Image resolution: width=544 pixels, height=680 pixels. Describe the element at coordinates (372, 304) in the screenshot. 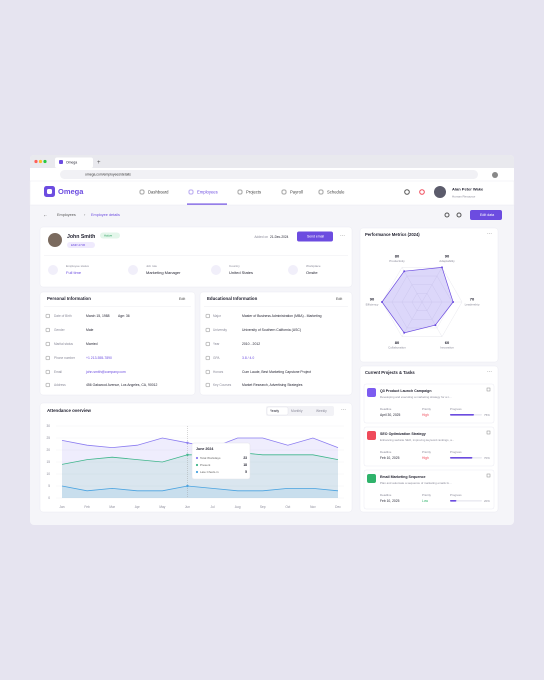

I see `radar-label: Efficiency` at that location.